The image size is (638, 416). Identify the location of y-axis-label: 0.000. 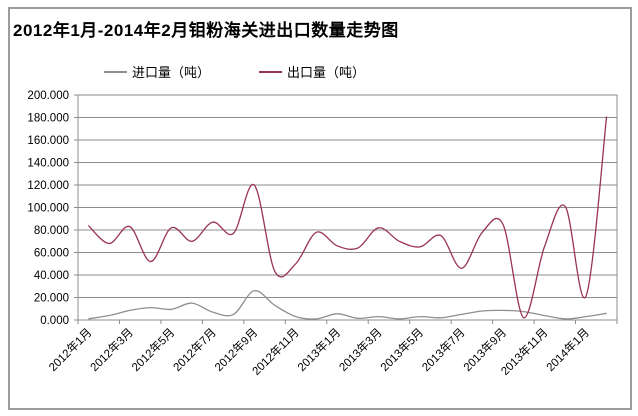
(54, 321).